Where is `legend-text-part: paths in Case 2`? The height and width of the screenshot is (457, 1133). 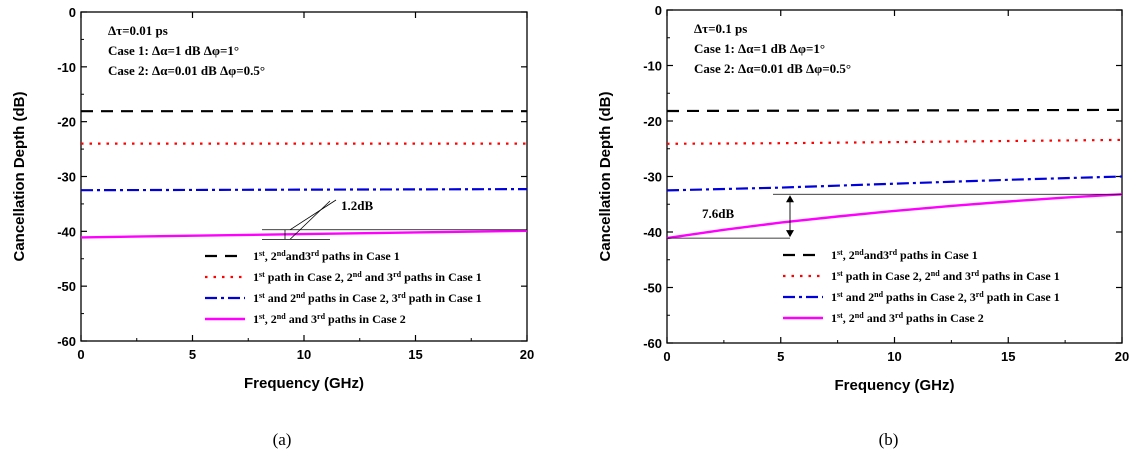 legend-text-part: paths in Case 2 is located at coordinates (943, 318).